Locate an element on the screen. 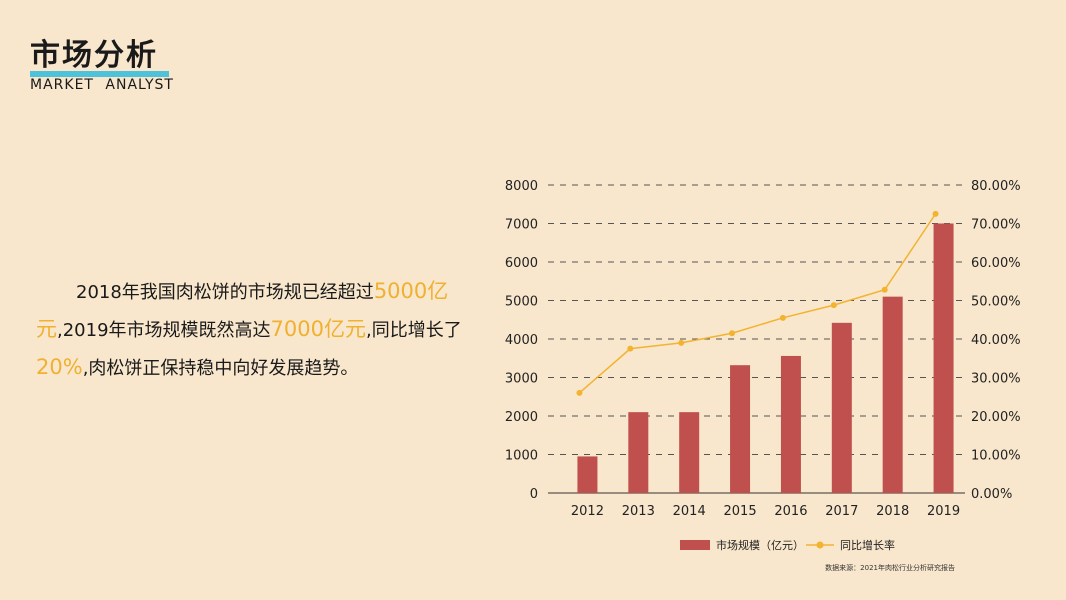 Image resolution: width=1066 pixels, height=600 pixels. right-tick-label: 30.00% is located at coordinates (996, 379).